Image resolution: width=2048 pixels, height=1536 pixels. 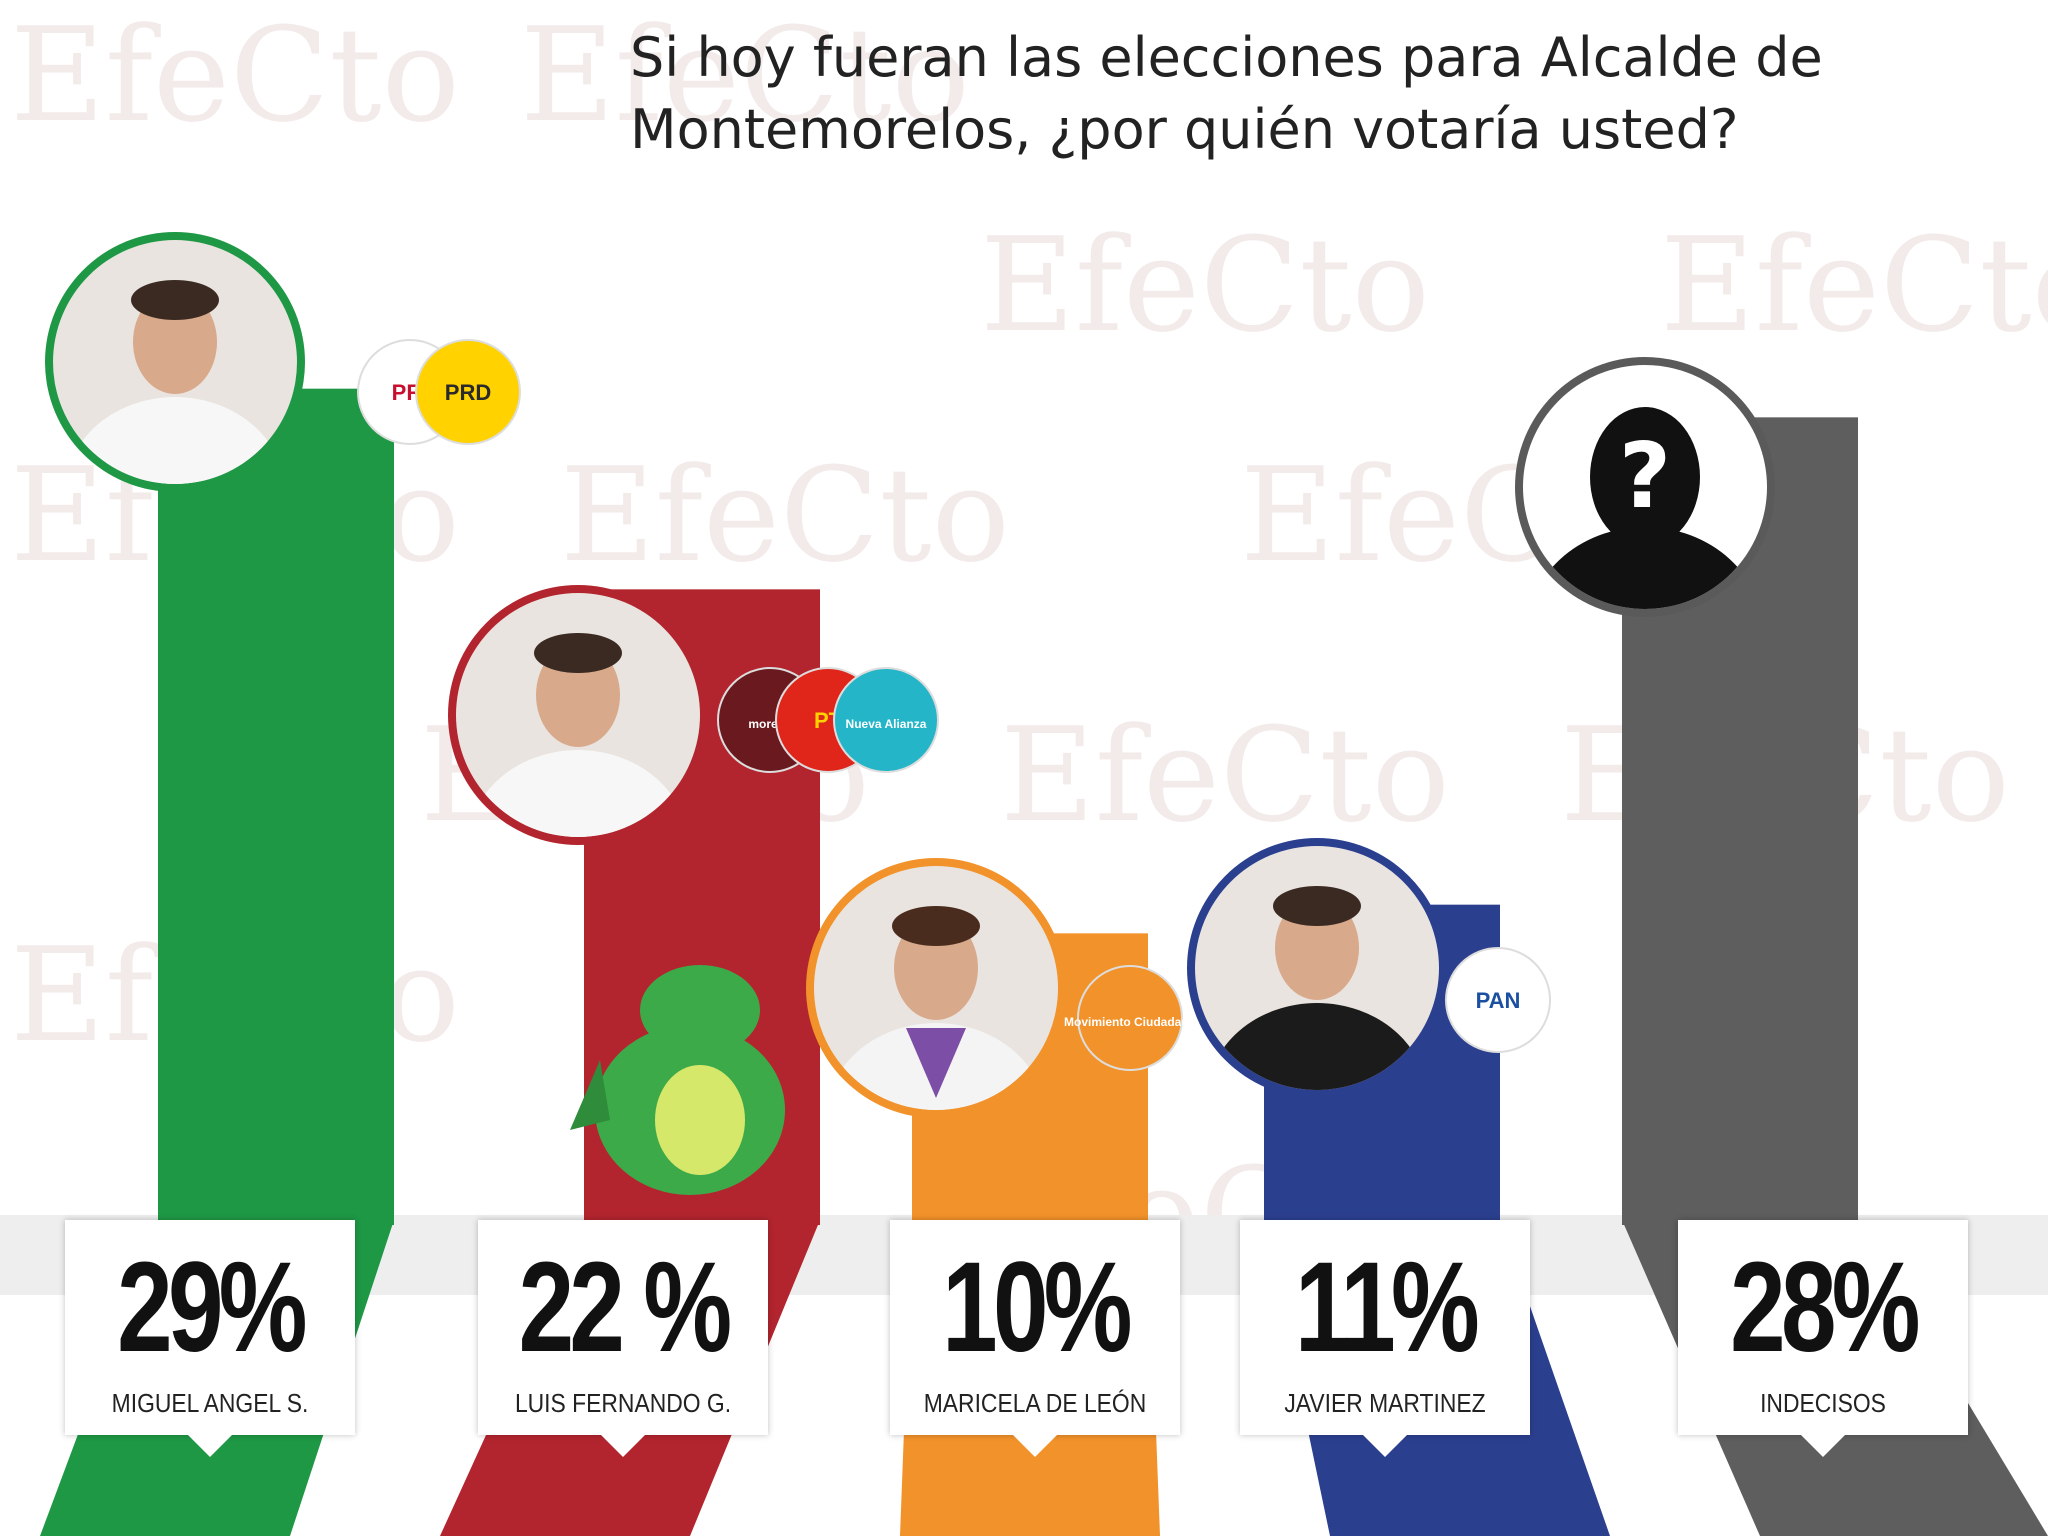 I want to click on party-logo-label: Nueva Alianza, so click(x=886, y=724).